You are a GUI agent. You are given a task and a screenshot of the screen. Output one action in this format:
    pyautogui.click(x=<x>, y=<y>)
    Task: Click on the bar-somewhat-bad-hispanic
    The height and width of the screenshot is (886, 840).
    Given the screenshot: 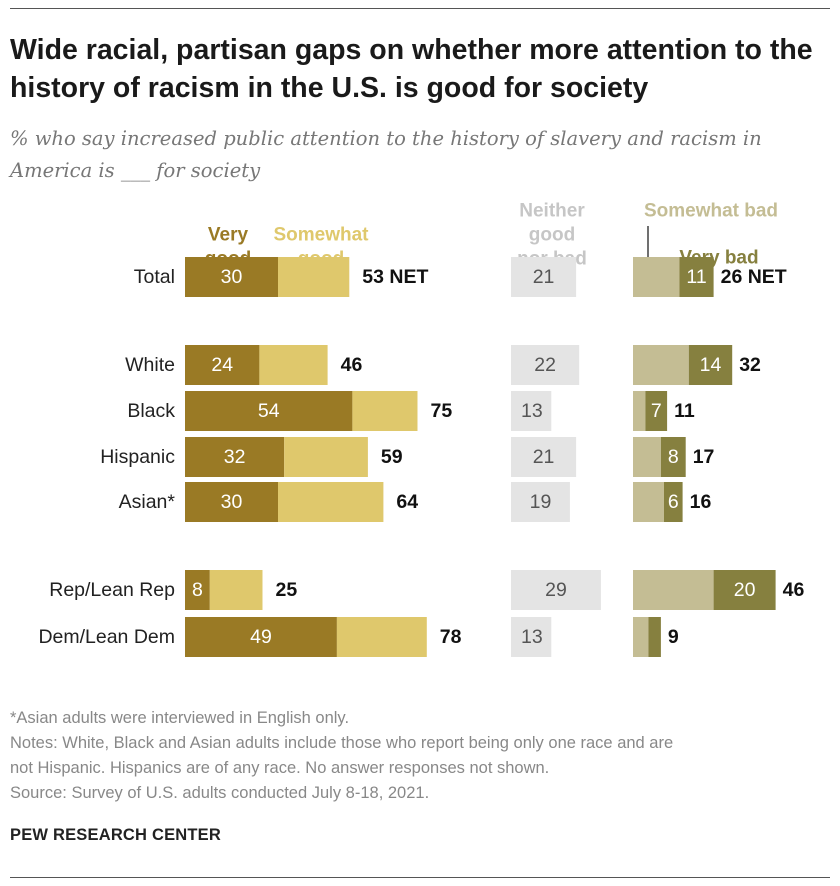 What is the action you would take?
    pyautogui.click(x=647, y=457)
    